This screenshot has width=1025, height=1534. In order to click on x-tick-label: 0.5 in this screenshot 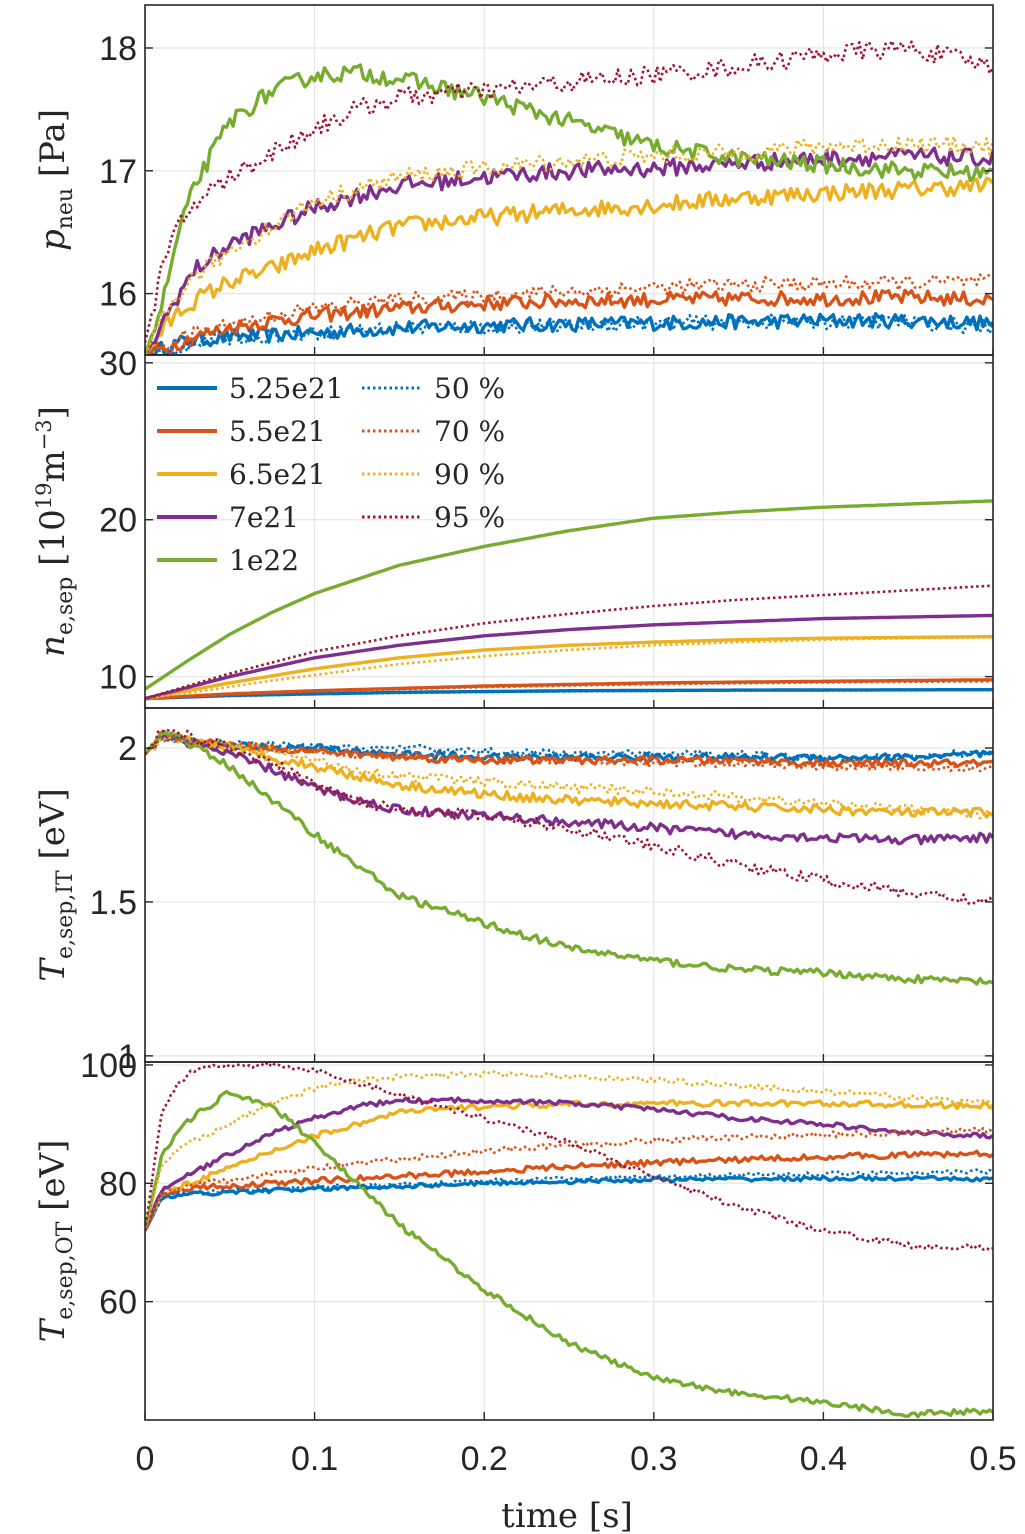, I will do `click(992, 1459)`.